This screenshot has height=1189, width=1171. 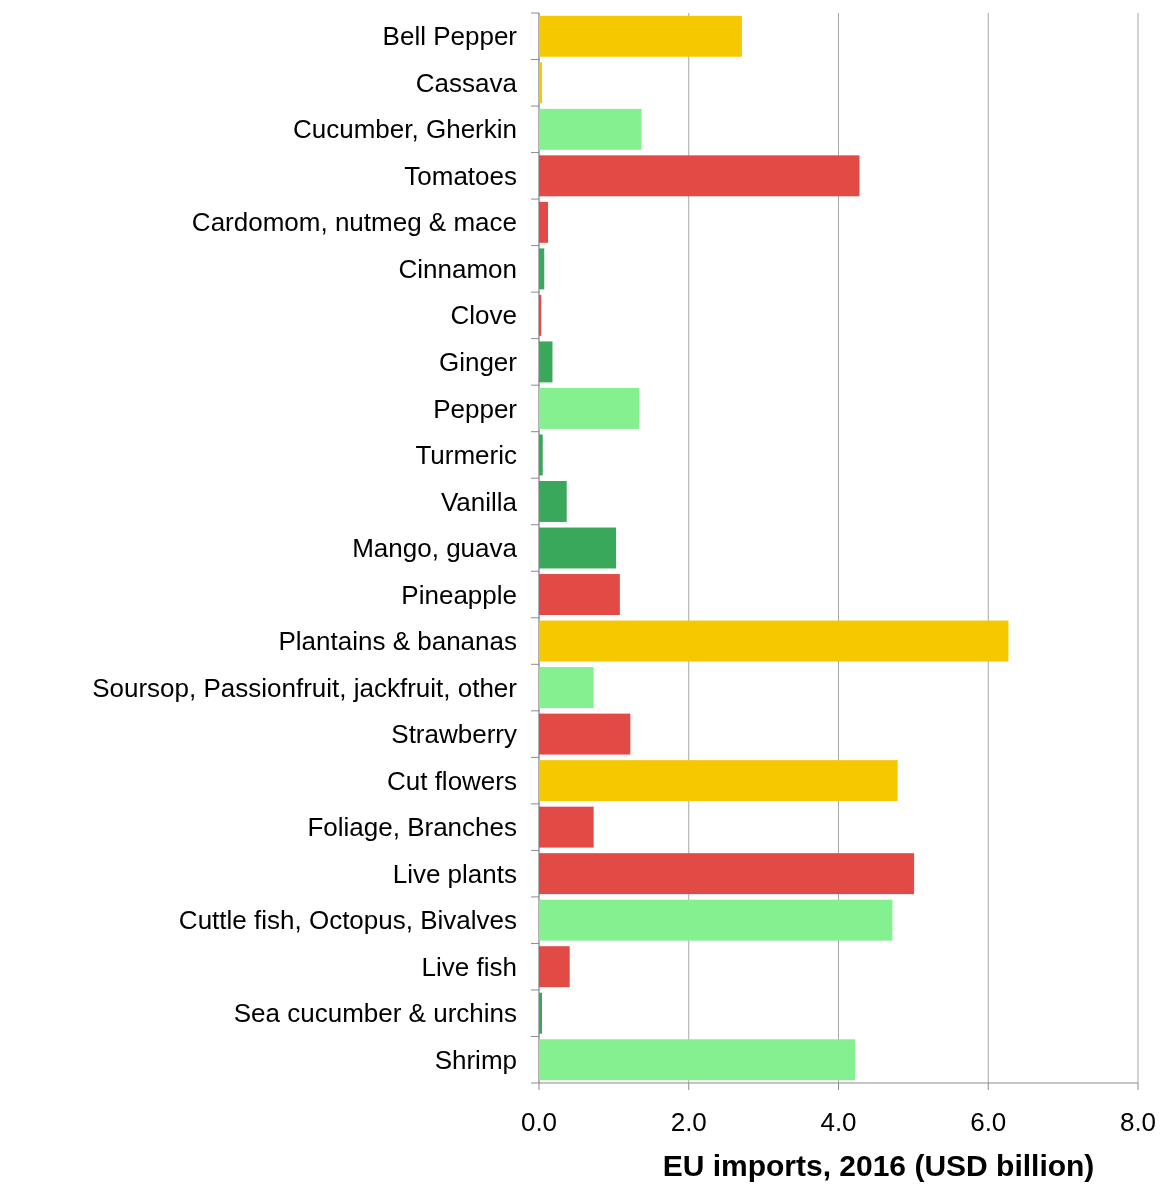 What do you see at coordinates (878, 1165) in the screenshot?
I see `x-axis-title: EU imports, 2016 (USD billion)` at bounding box center [878, 1165].